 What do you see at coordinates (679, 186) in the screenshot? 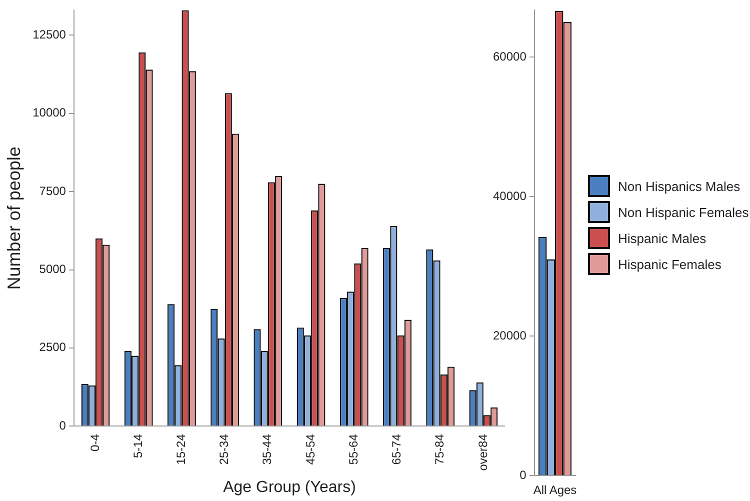
I see `legend-label: Non Hispanics Males` at bounding box center [679, 186].